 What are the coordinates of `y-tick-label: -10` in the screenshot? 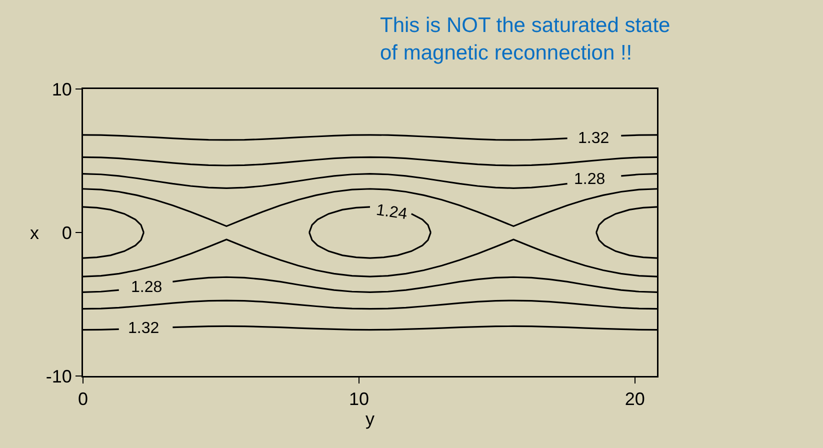 It's located at (59, 376).